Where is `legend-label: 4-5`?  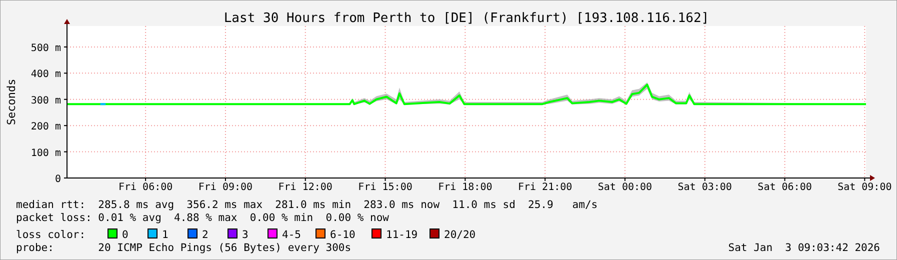 legend-label: 4-5 is located at coordinates (291, 235).